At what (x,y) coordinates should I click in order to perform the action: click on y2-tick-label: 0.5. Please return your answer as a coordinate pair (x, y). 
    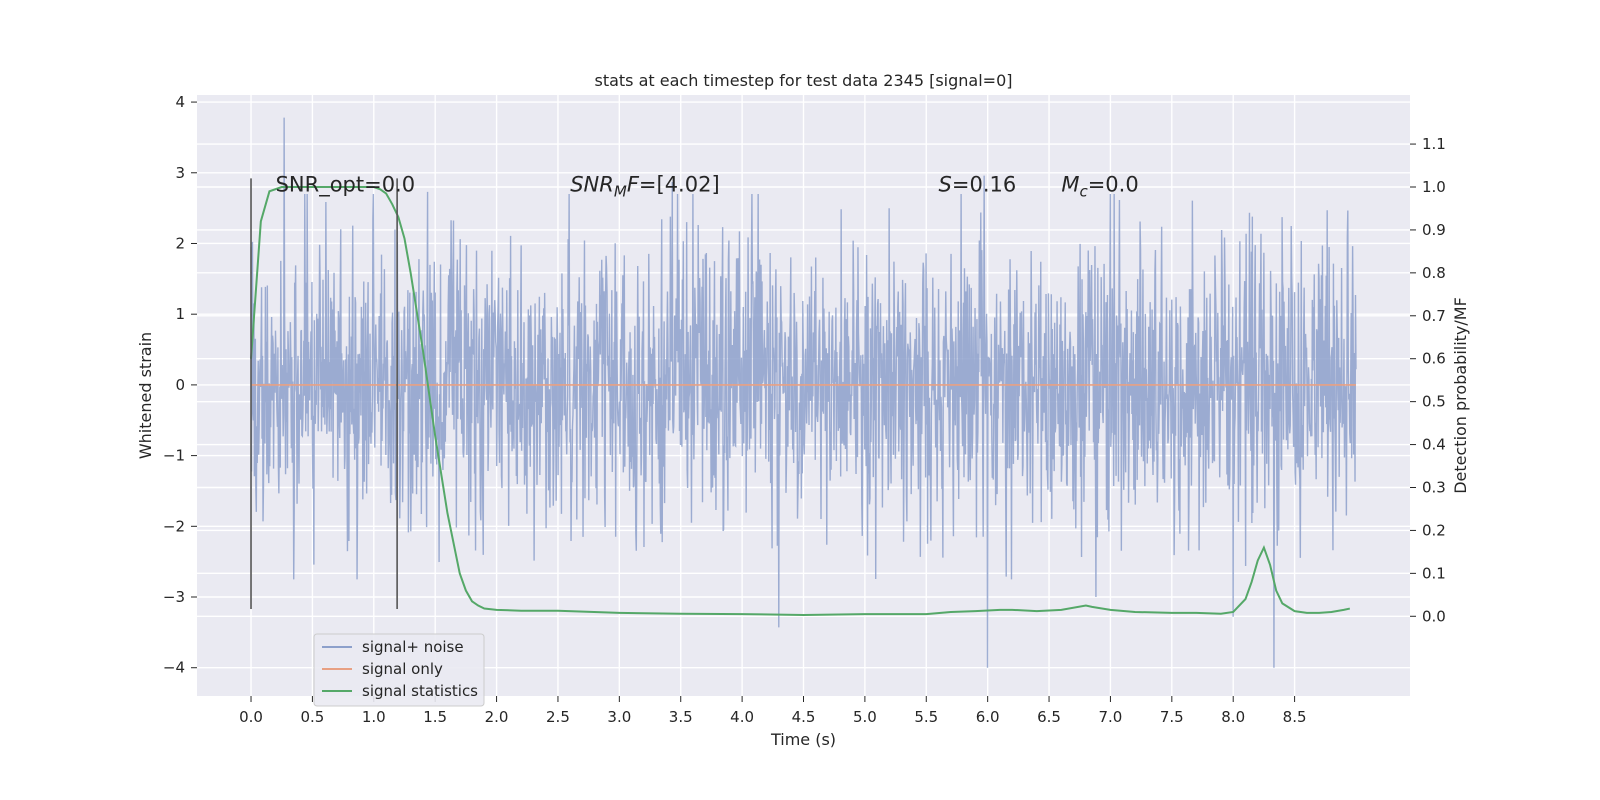
    Looking at the image, I should click on (1434, 402).